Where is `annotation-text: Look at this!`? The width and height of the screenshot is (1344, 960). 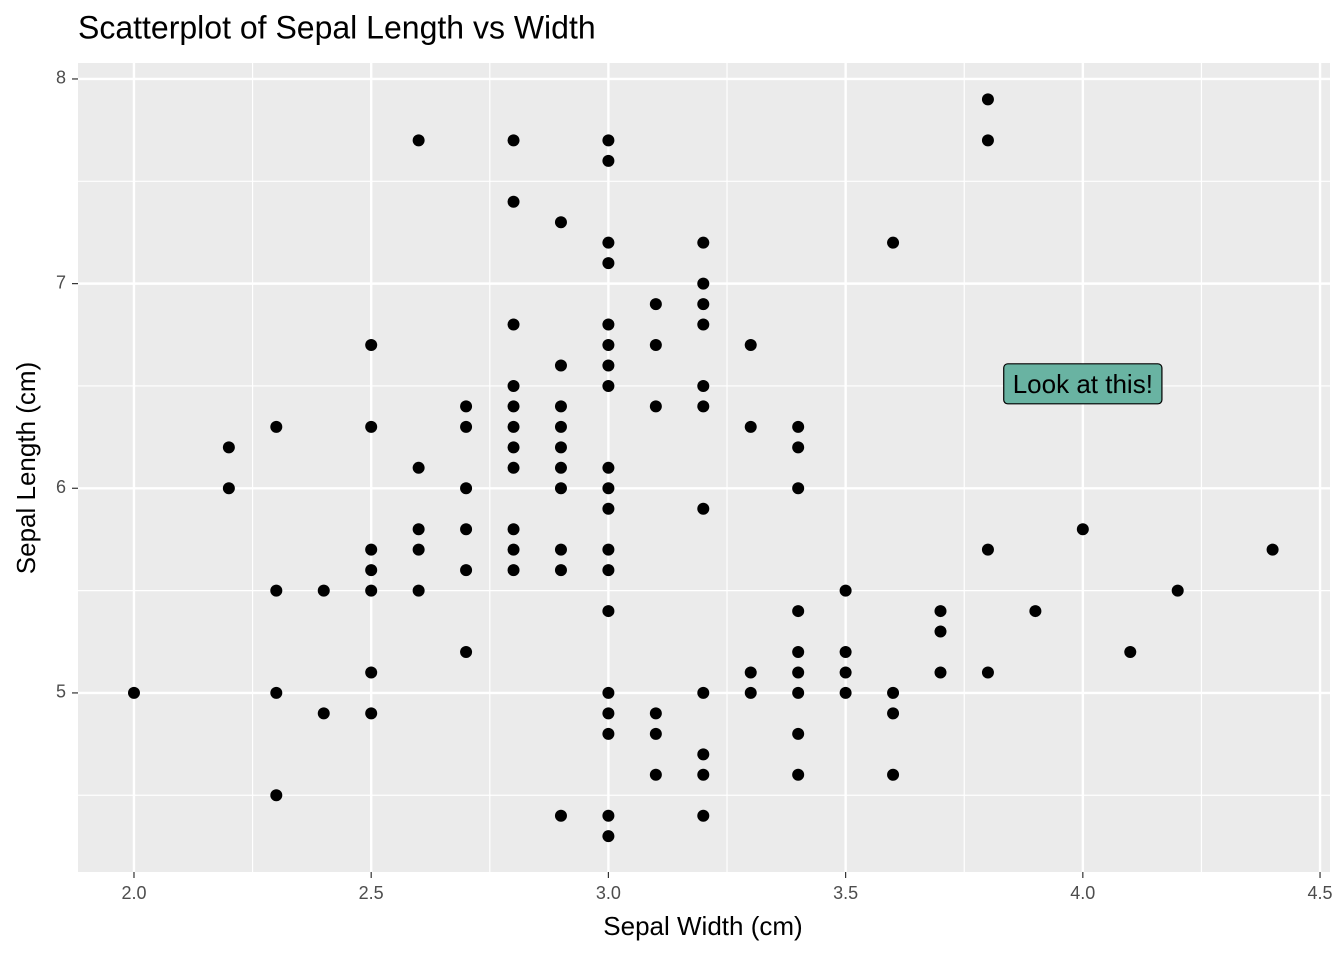 annotation-text: Look at this! is located at coordinates (1083, 384).